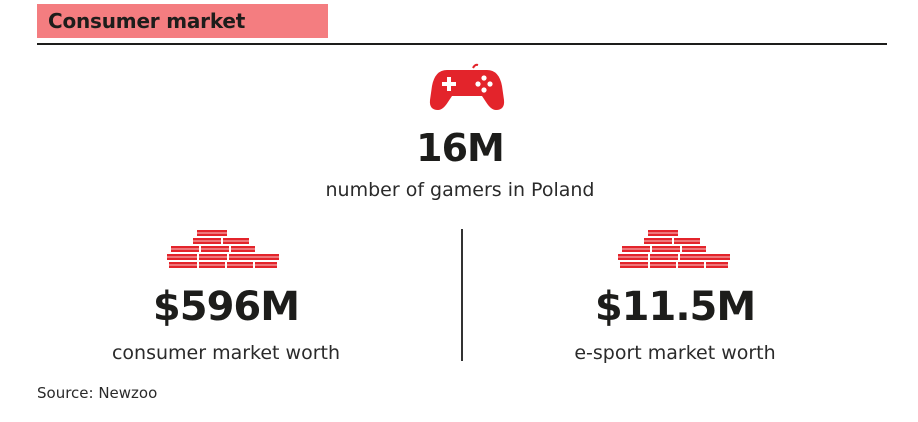 This screenshot has height=422, width=918. I want to click on header-divider, so click(462, 44).